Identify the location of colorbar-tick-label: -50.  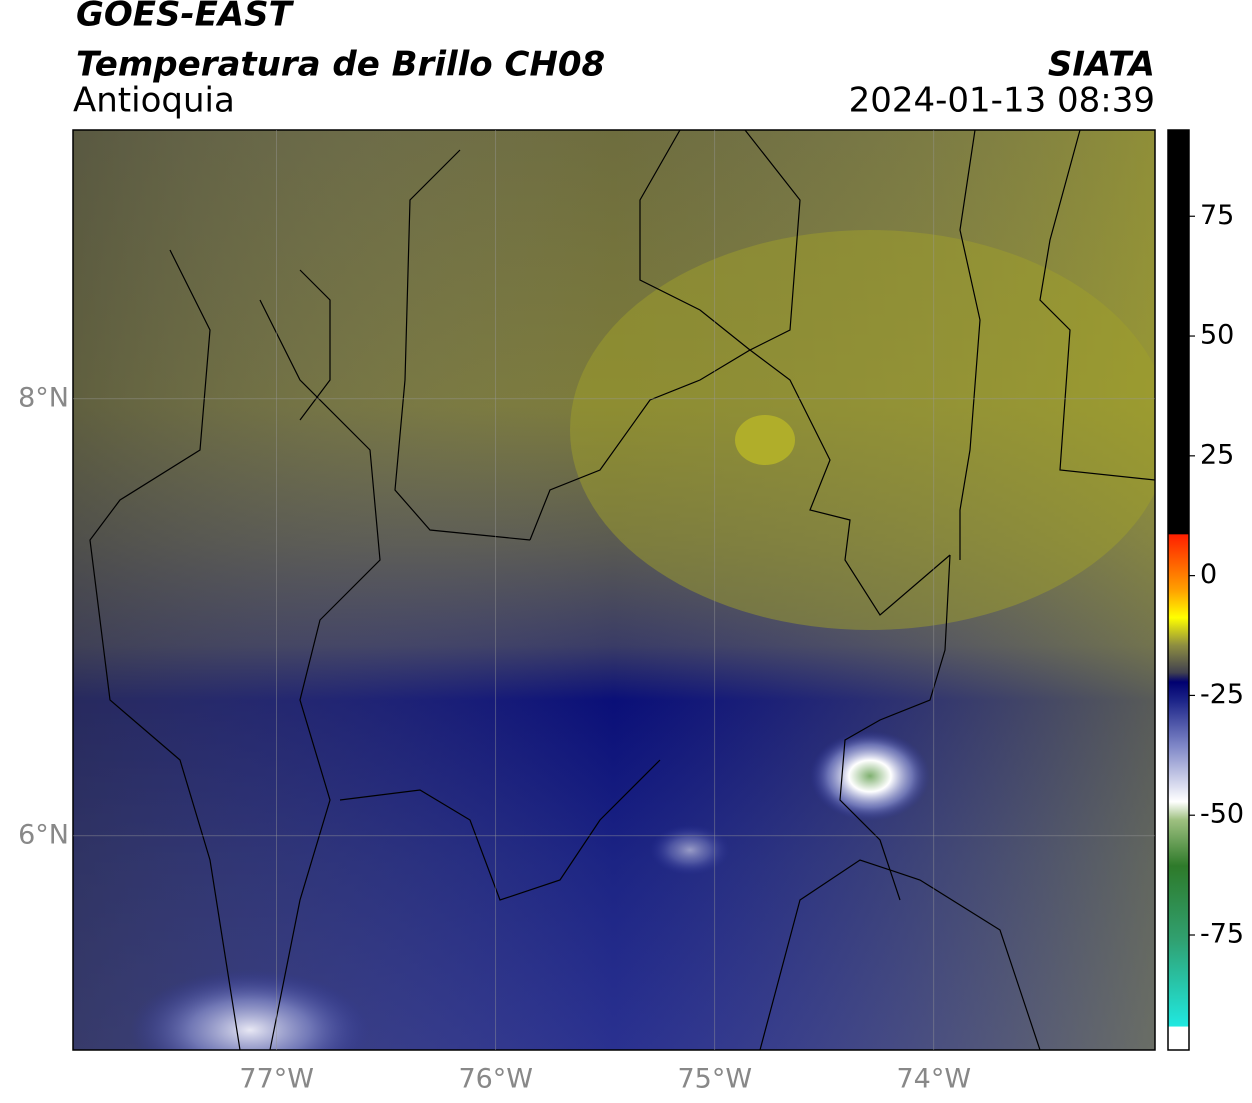
(1222, 814).